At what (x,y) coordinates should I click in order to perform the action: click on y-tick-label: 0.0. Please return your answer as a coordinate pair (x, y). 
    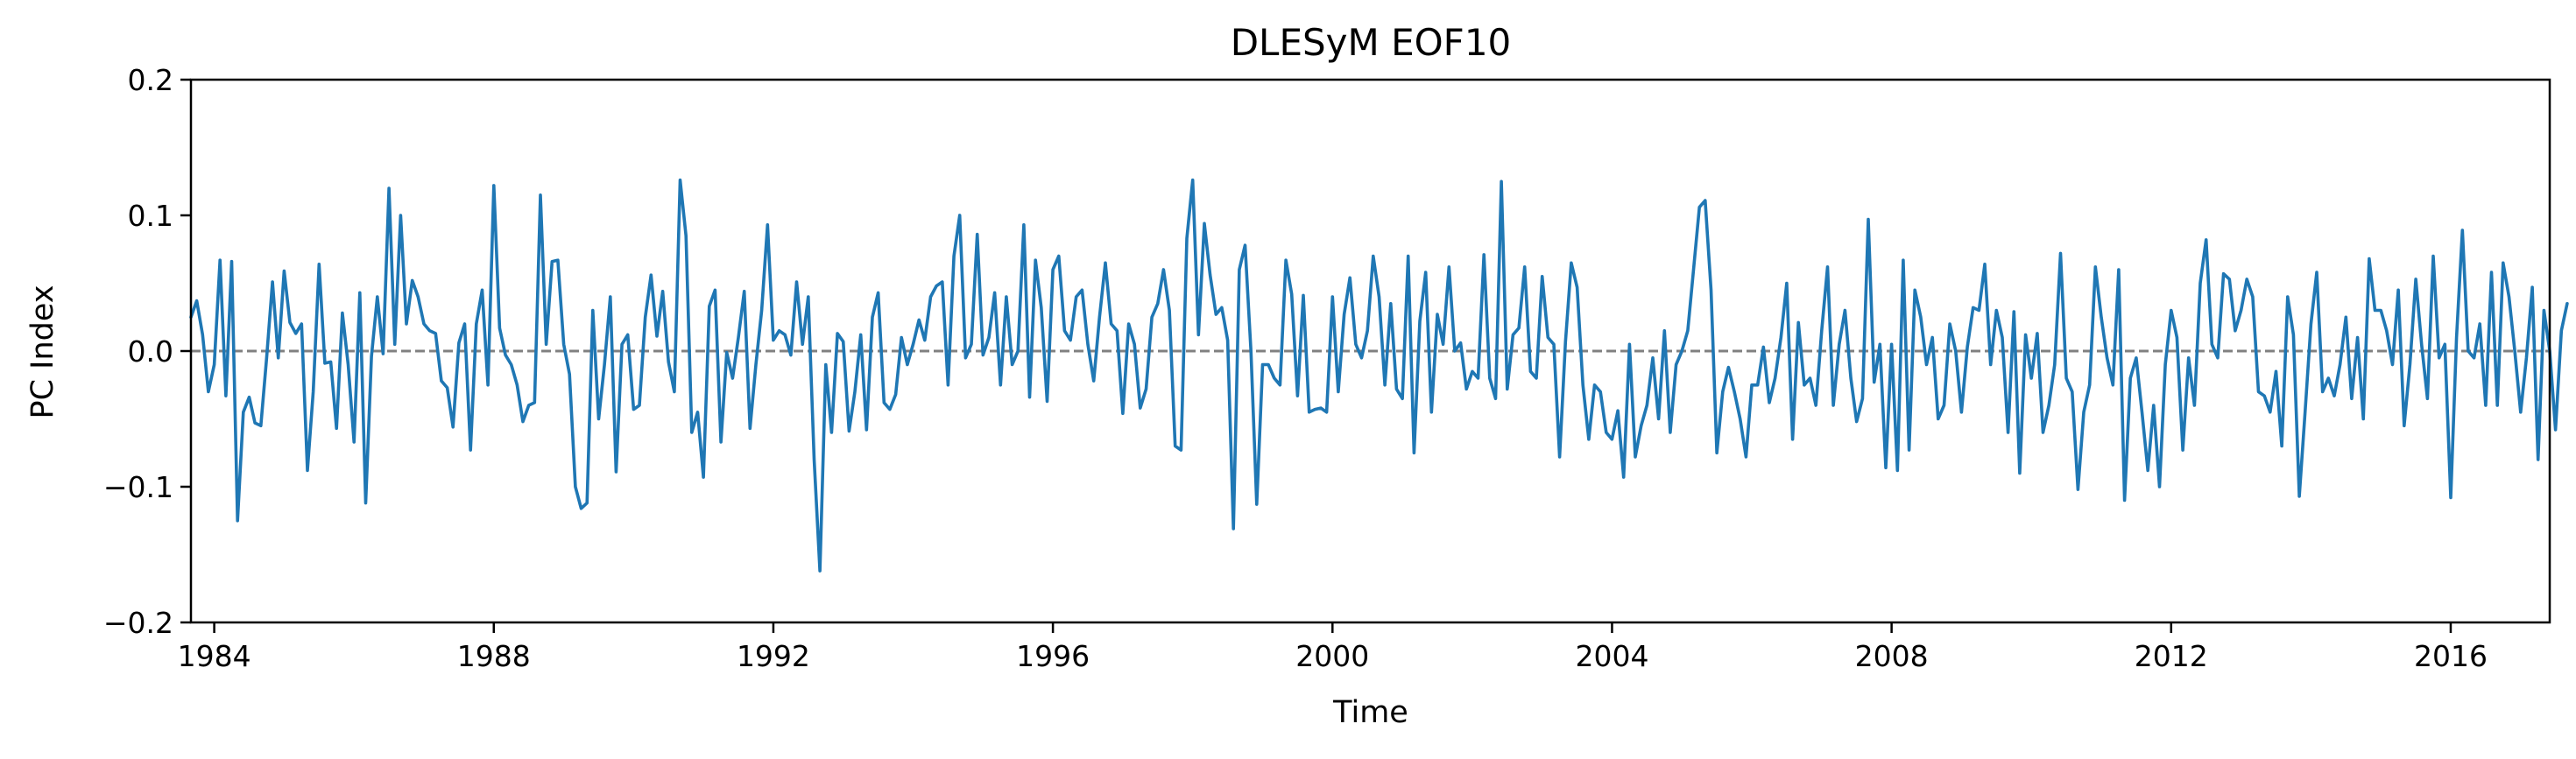
    Looking at the image, I should click on (150, 351).